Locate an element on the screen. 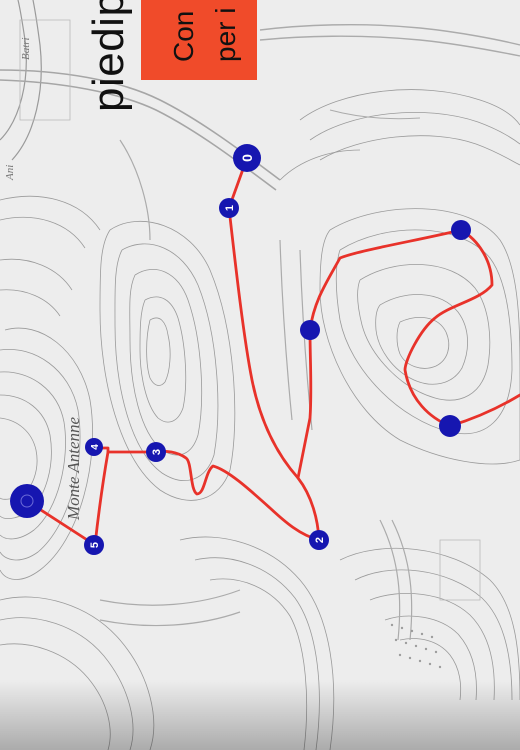 The height and width of the screenshot is (750, 520). notice-line-2: per i is located at coordinates (225, 34).